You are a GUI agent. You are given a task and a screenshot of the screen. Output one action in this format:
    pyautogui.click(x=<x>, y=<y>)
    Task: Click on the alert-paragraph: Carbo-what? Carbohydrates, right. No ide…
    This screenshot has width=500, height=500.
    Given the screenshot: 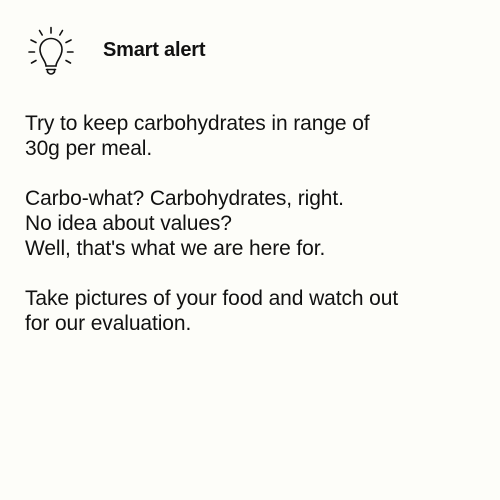 What is the action you would take?
    pyautogui.click(x=250, y=223)
    